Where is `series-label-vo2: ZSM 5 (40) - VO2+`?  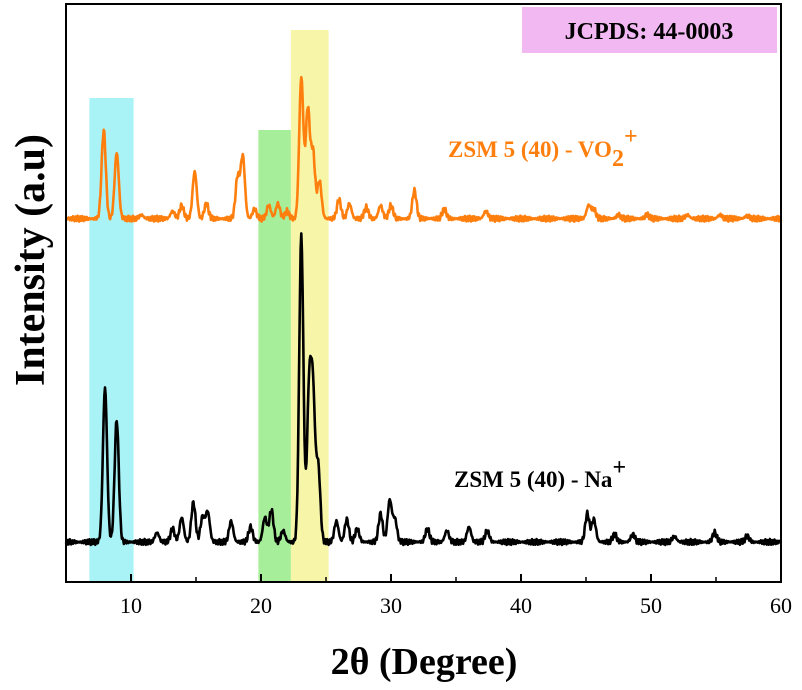
series-label-vo2: ZSM 5 (40) - VO2+ is located at coordinates (543, 148).